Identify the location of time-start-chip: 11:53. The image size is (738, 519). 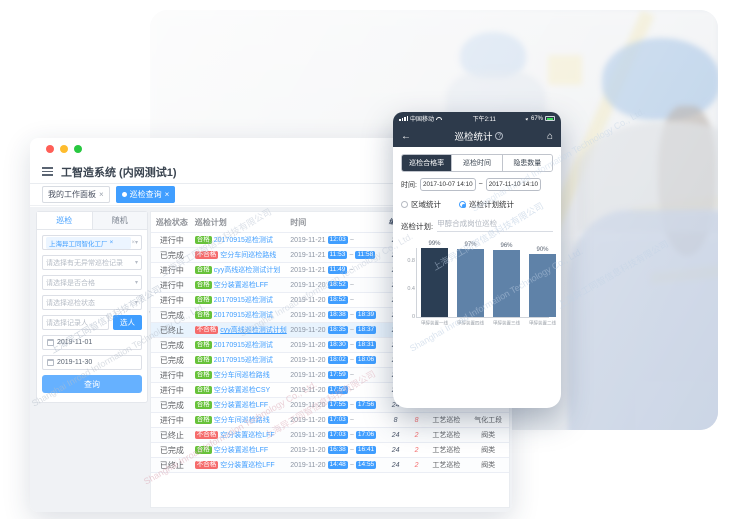
(337, 255).